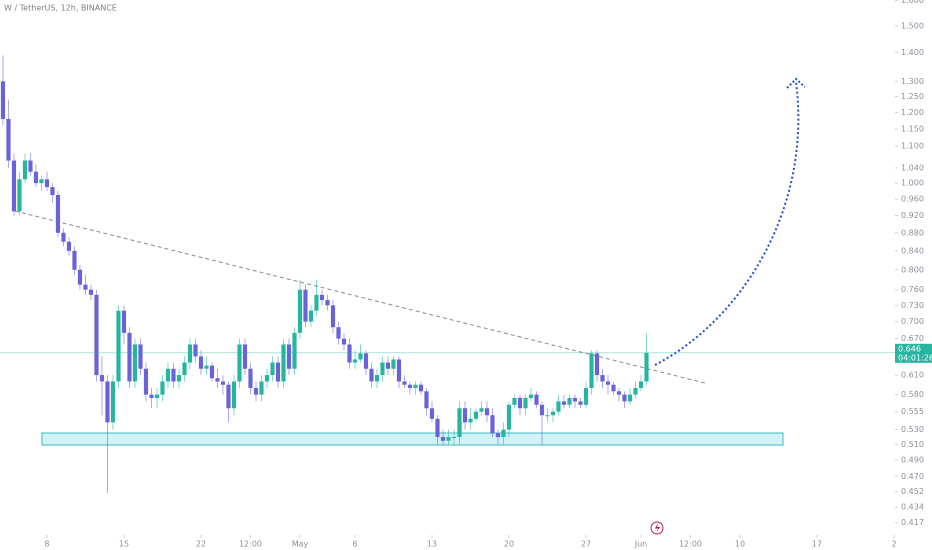 Image resolution: width=932 pixels, height=550 pixels. What do you see at coordinates (915, 357) in the screenshot?
I see `countdown-label: 04:01:26` at bounding box center [915, 357].